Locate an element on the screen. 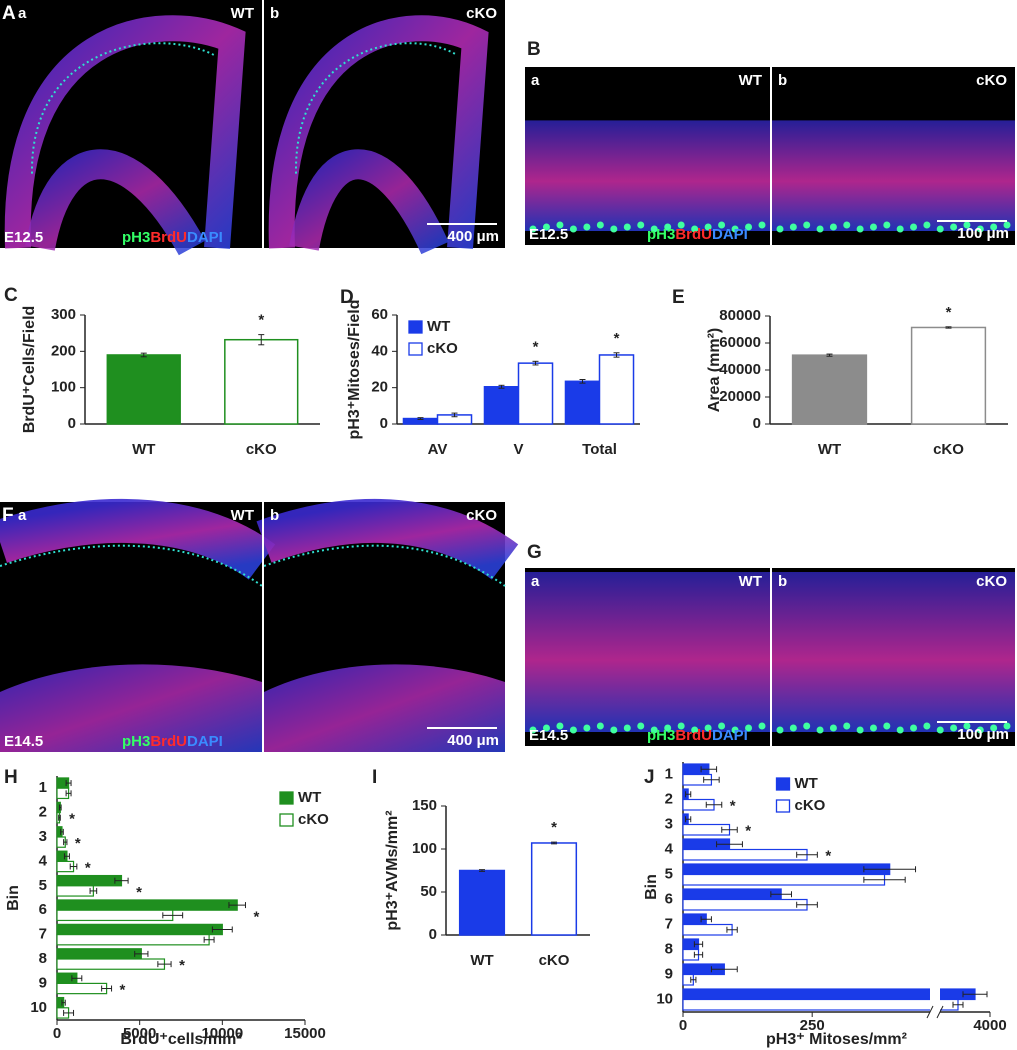 This screenshot has width=1017, height=1050. panel-letter: D is located at coordinates (347, 297).